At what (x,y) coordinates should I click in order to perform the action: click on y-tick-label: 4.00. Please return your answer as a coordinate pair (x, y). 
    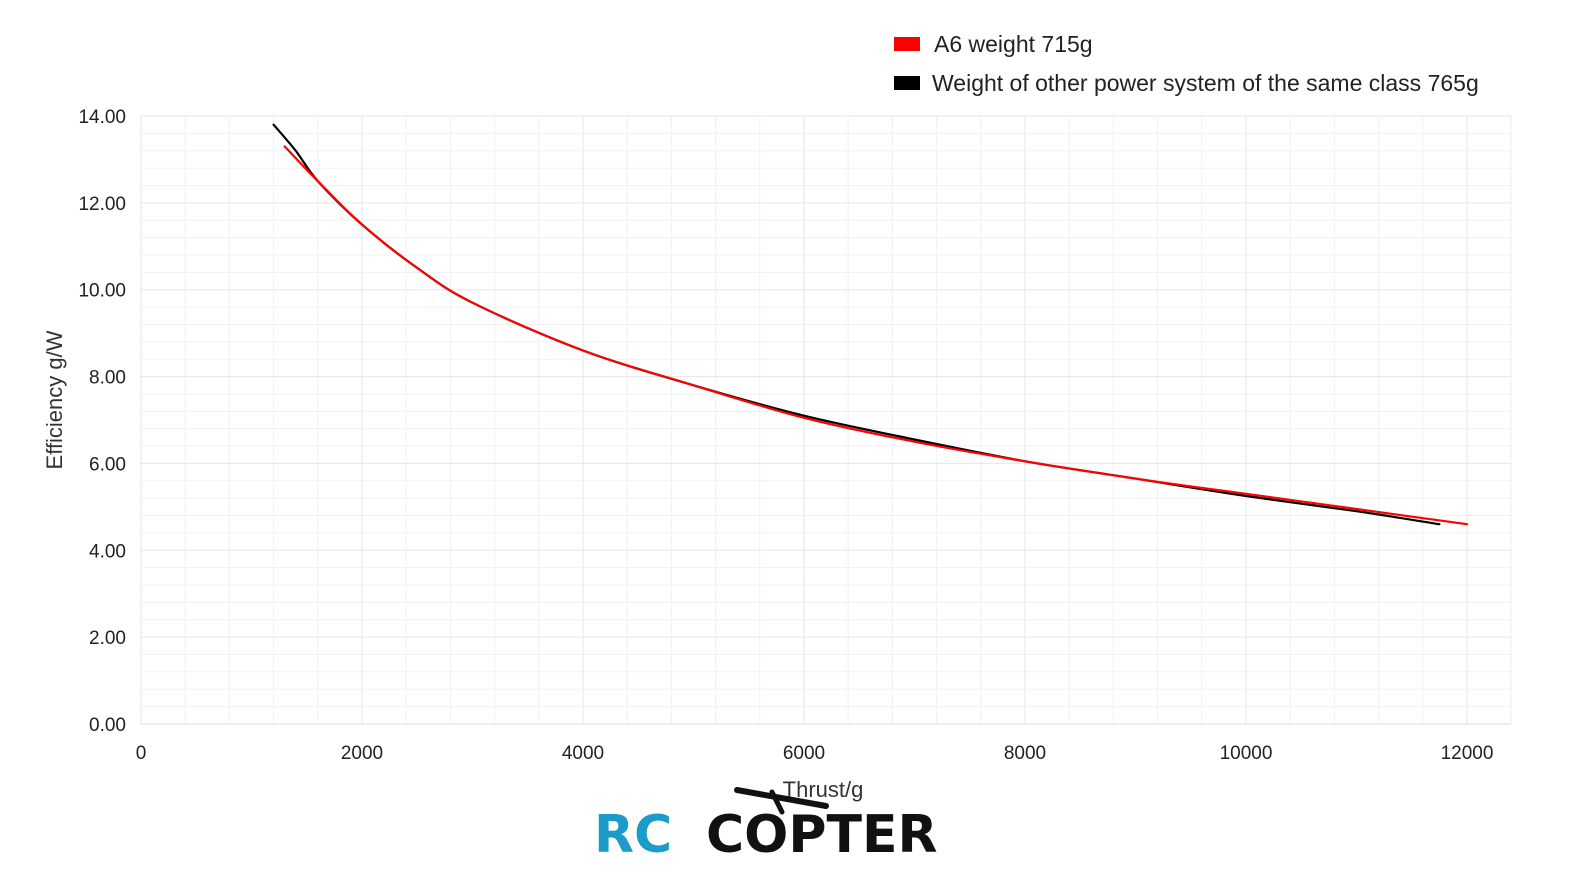
    Looking at the image, I should click on (107, 551).